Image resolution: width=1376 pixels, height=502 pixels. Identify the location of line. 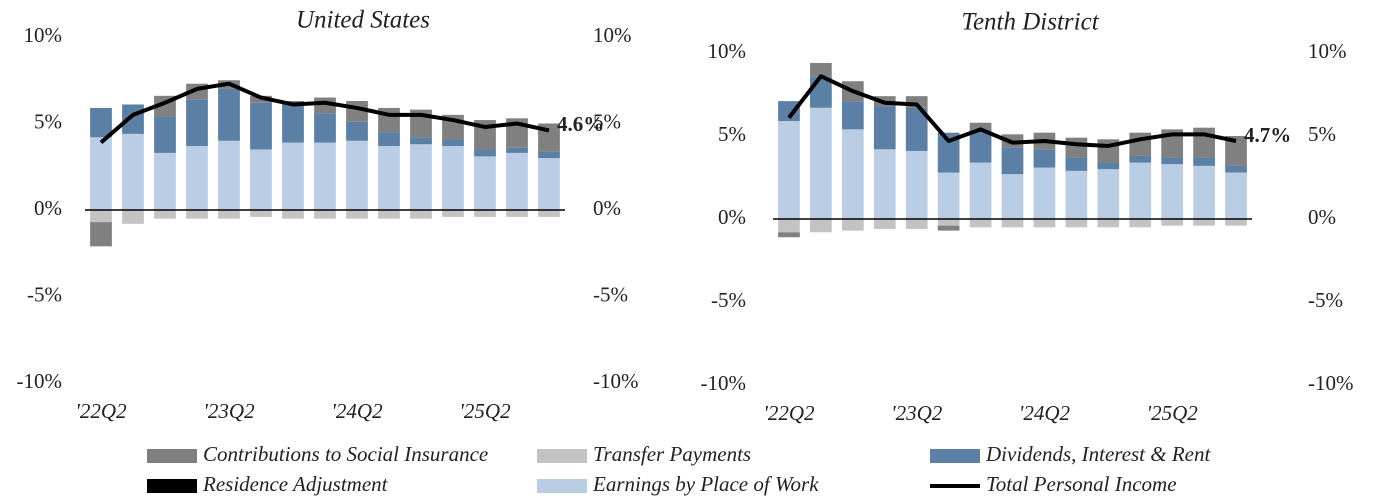
(324, 113).